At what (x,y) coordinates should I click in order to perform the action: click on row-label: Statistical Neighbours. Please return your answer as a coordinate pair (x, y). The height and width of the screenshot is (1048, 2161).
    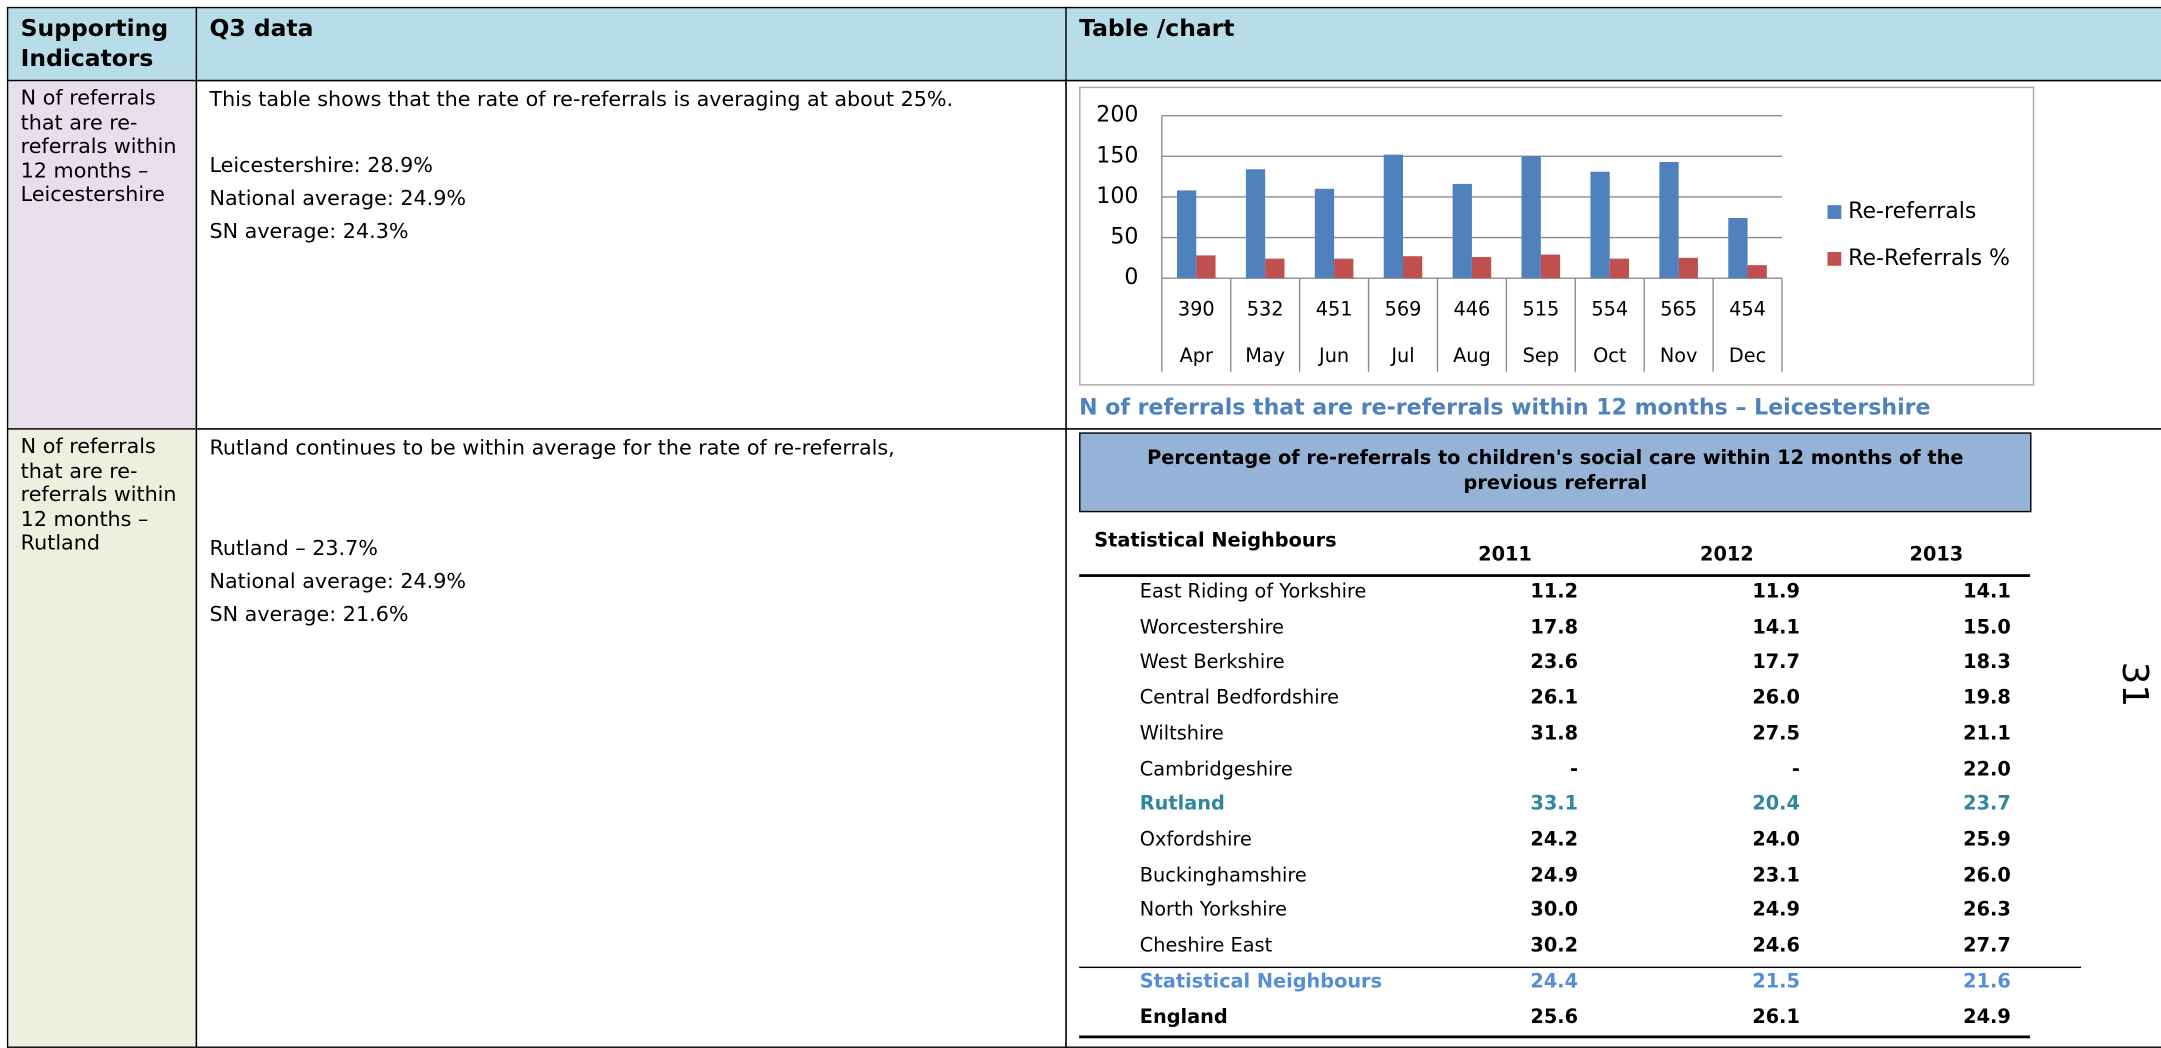
    Looking at the image, I should click on (1261, 981).